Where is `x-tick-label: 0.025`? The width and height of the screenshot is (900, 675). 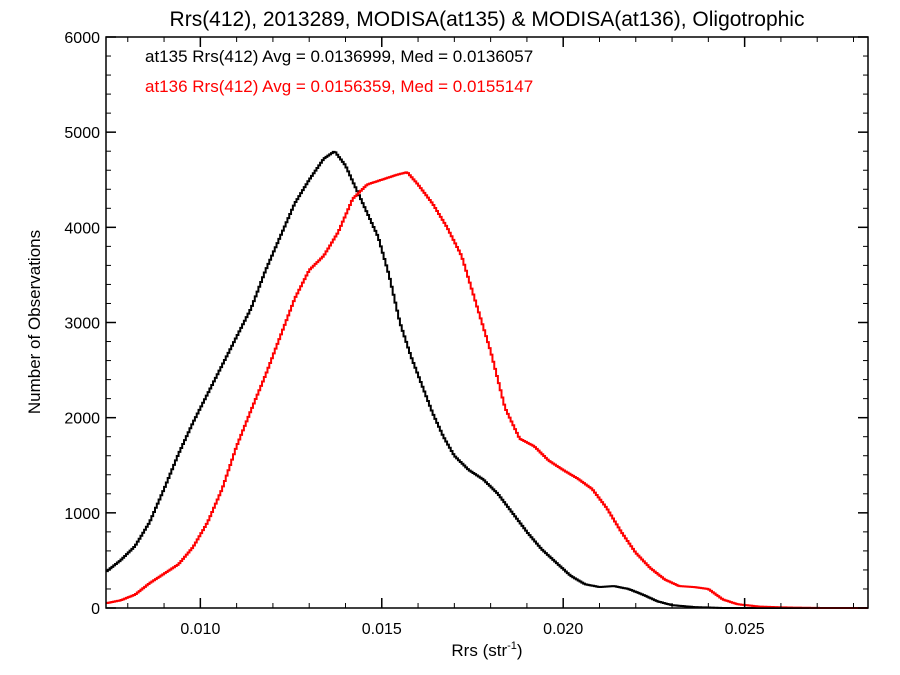 x-tick-label: 0.025 is located at coordinates (745, 629).